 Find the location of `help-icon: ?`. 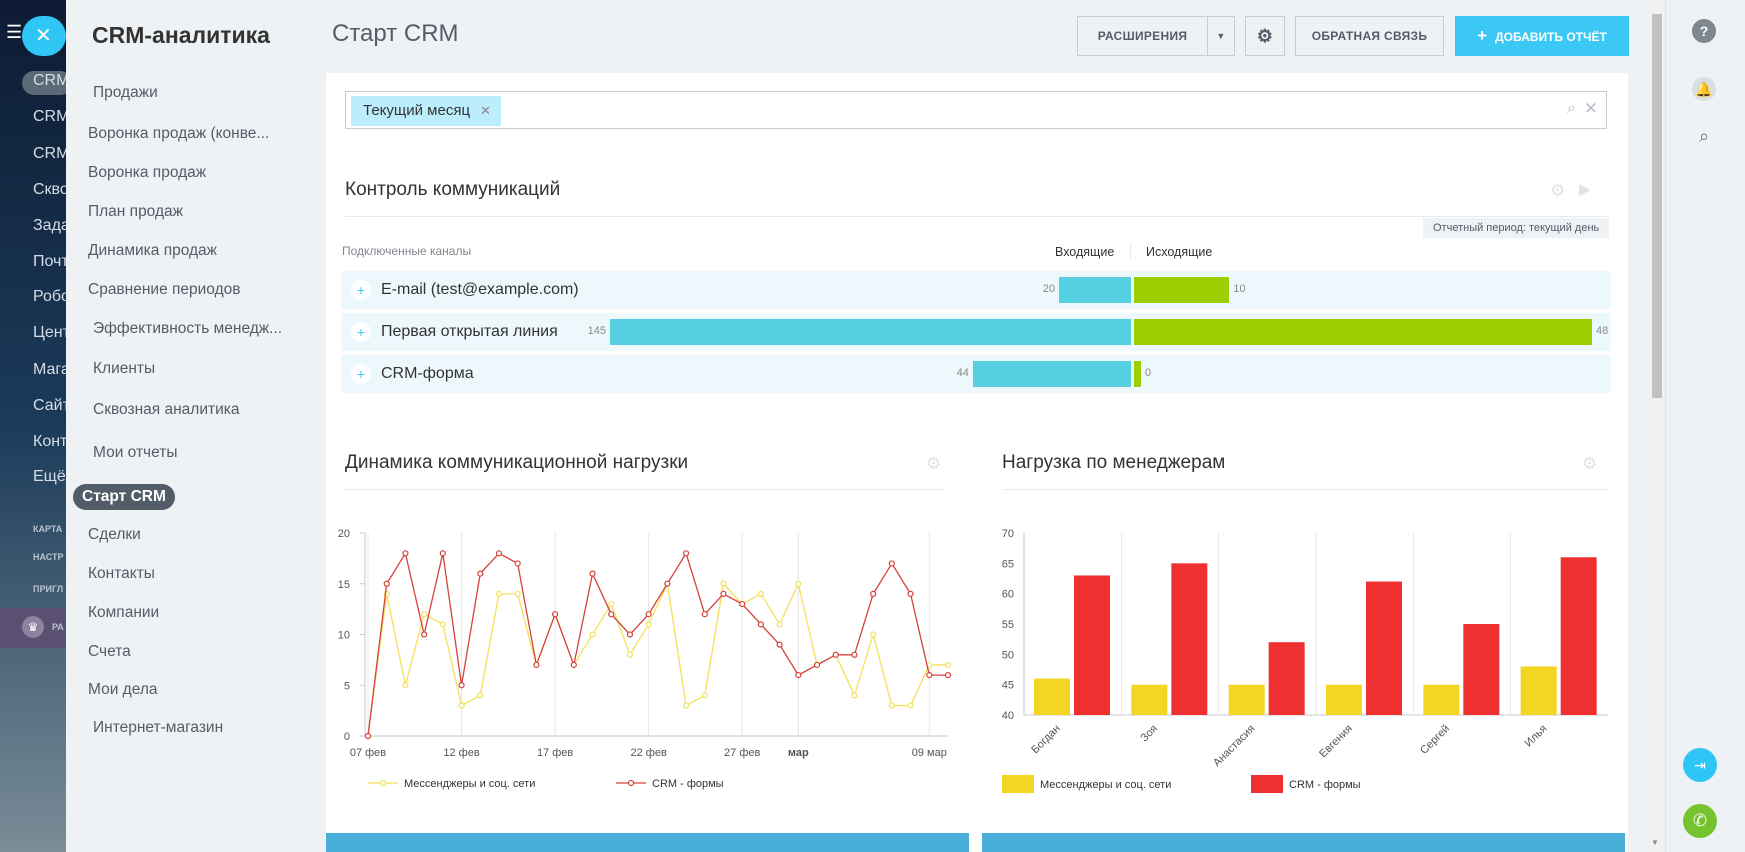

help-icon: ? is located at coordinates (1704, 31).